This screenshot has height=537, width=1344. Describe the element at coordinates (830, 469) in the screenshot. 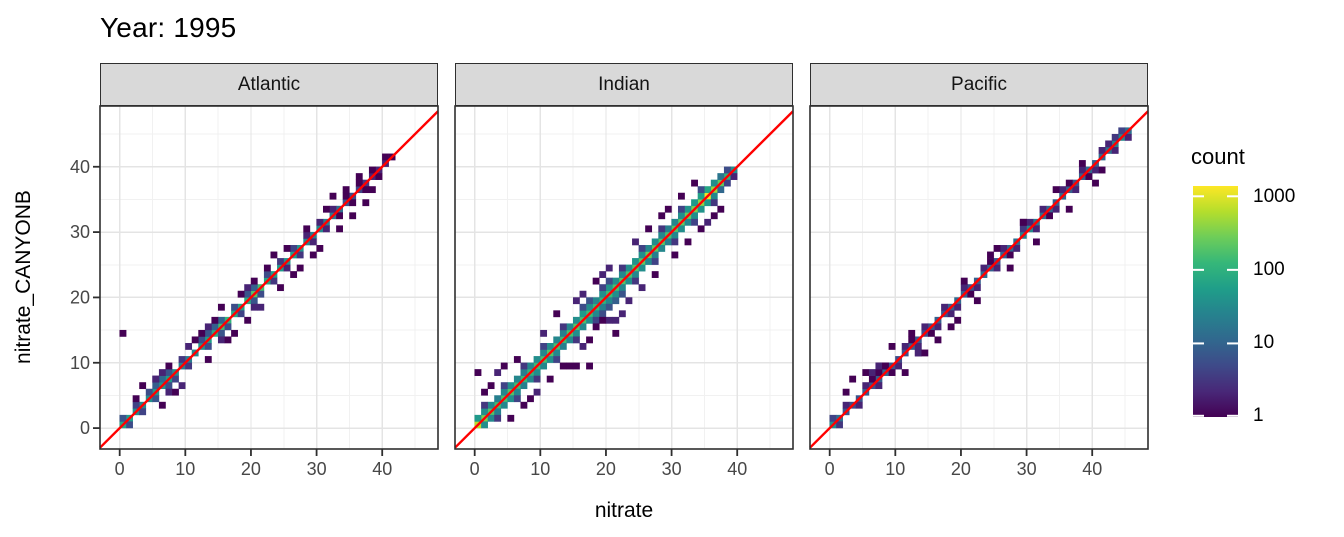

I see `x-tick-label: 0` at that location.